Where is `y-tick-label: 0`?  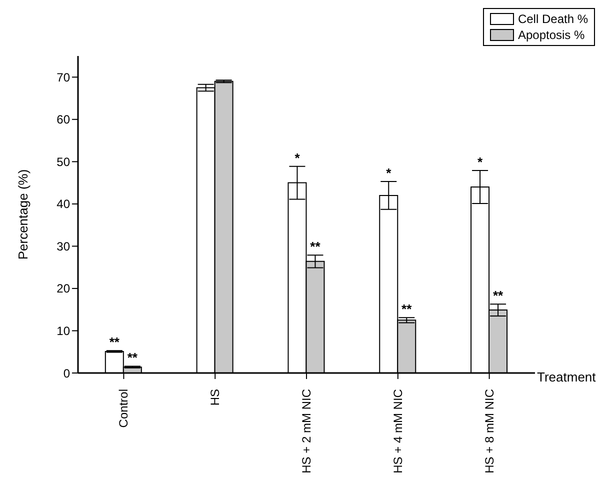
y-tick-label: 0 is located at coordinates (66, 373).